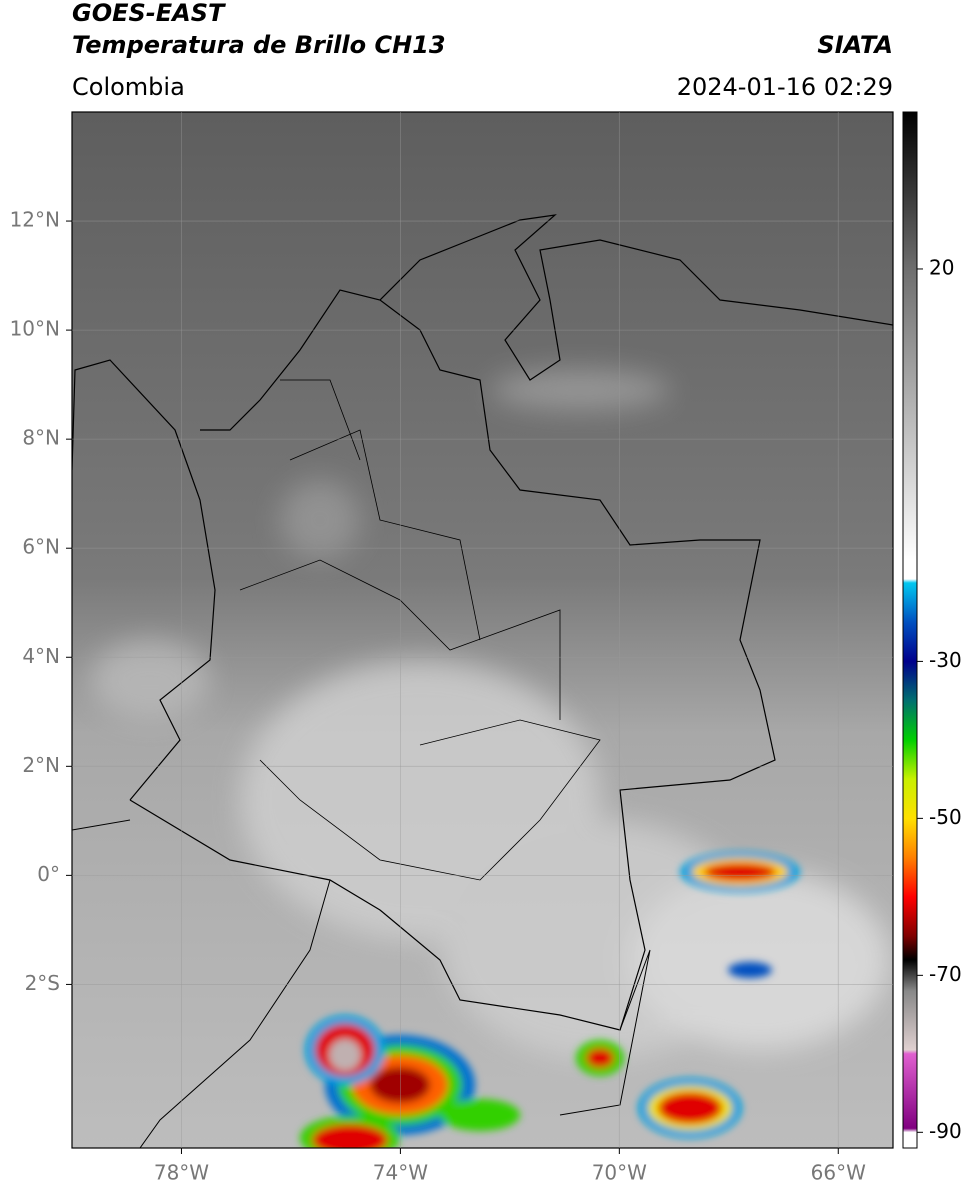  Describe the element at coordinates (945, 817) in the screenshot. I see `colorbar-tick-label: -50` at that location.